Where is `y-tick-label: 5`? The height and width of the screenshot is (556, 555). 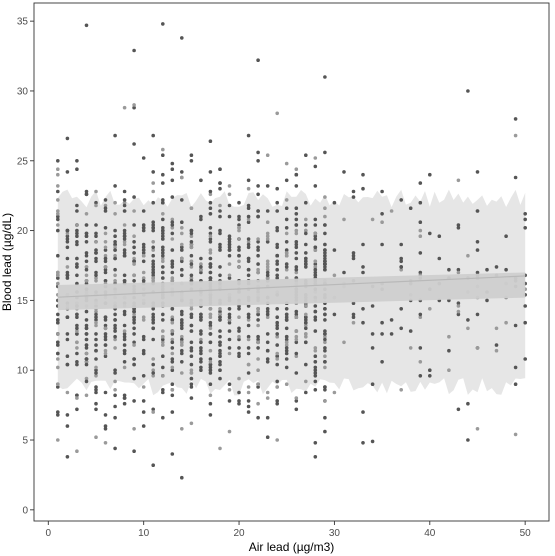 y-tick-label: 5 is located at coordinates (25, 441).